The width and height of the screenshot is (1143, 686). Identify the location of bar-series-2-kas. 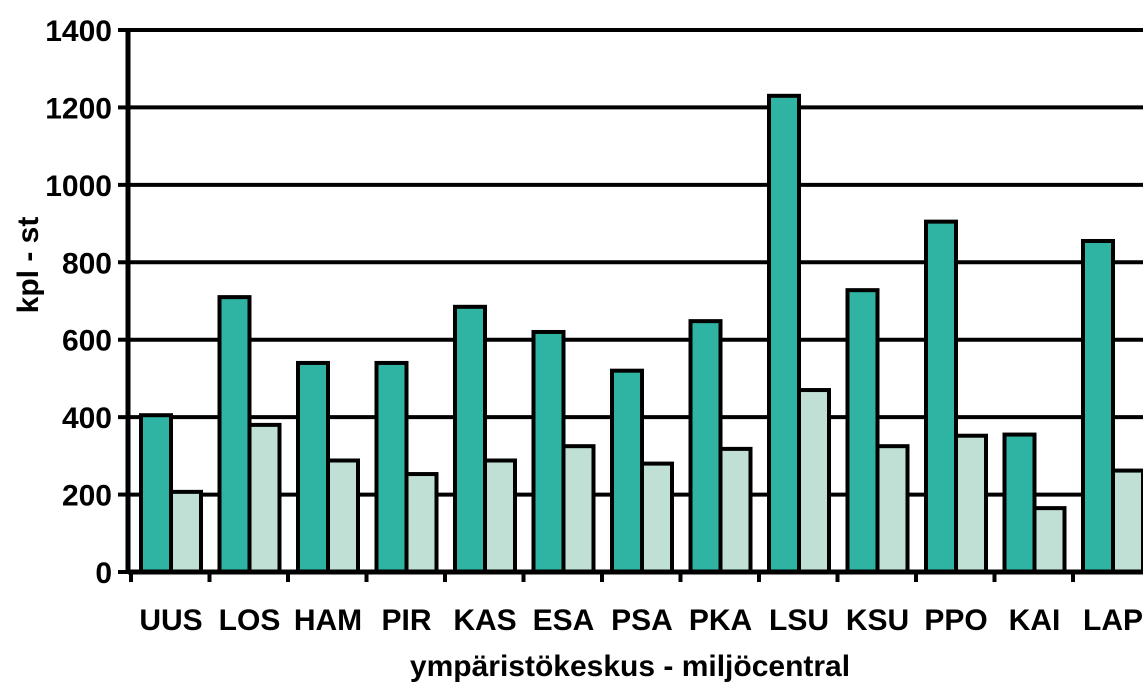
(500, 516).